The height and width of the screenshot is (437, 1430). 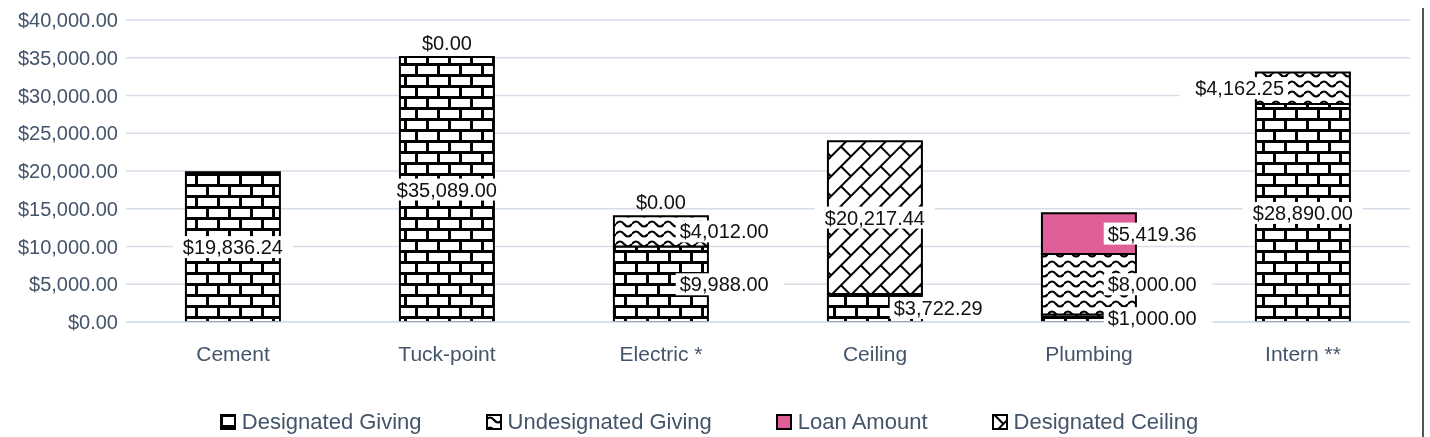 What do you see at coordinates (67, 246) in the screenshot?
I see `y-tick-label: $10,000.00` at bounding box center [67, 246].